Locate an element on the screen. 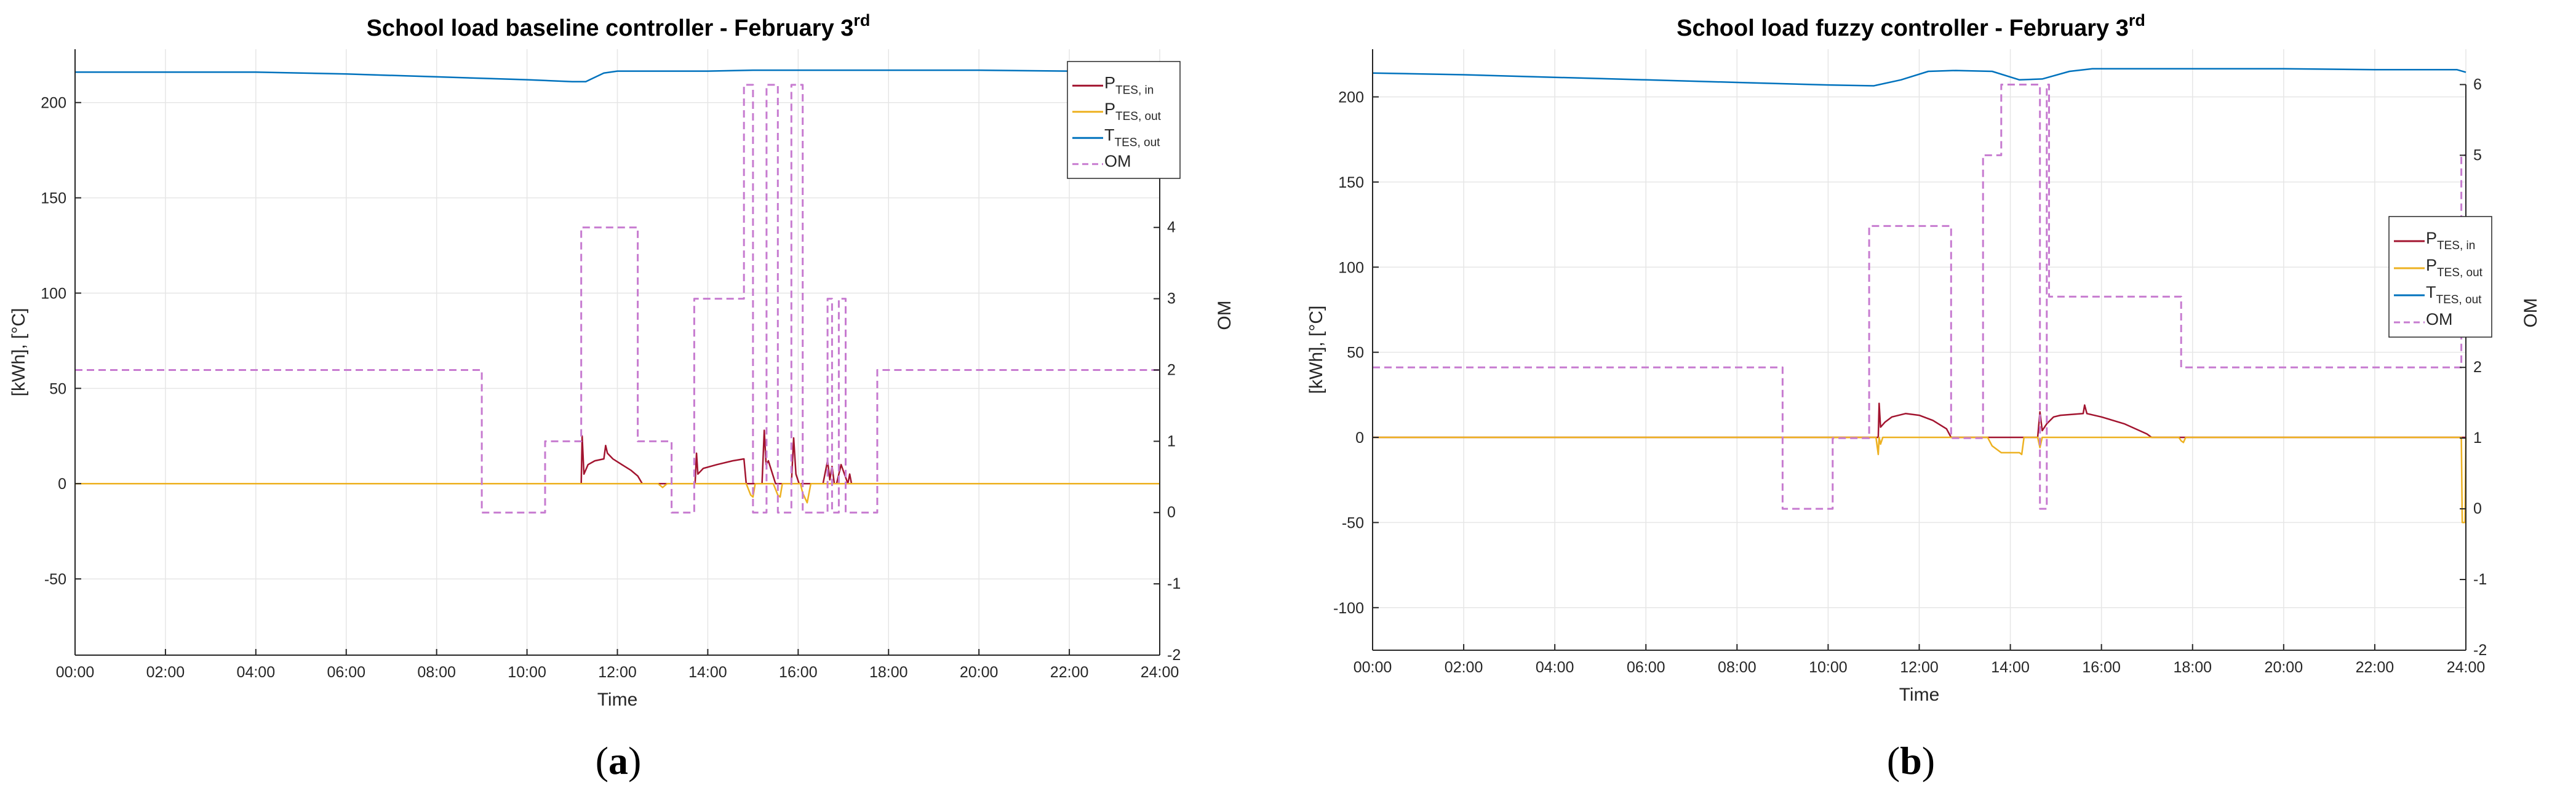  y2-tick-label: 5 is located at coordinates (2477, 155).